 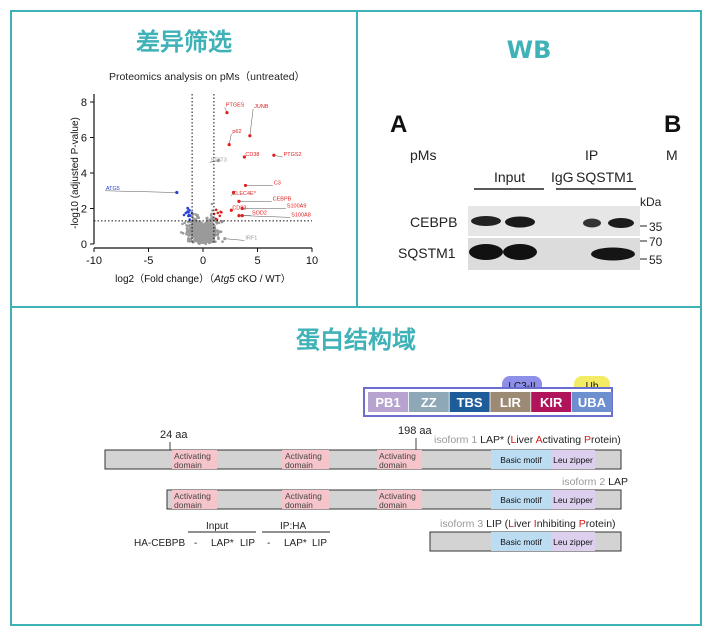 I want to click on activating-domain-1-label: Activating domain, so click(x=192, y=460).